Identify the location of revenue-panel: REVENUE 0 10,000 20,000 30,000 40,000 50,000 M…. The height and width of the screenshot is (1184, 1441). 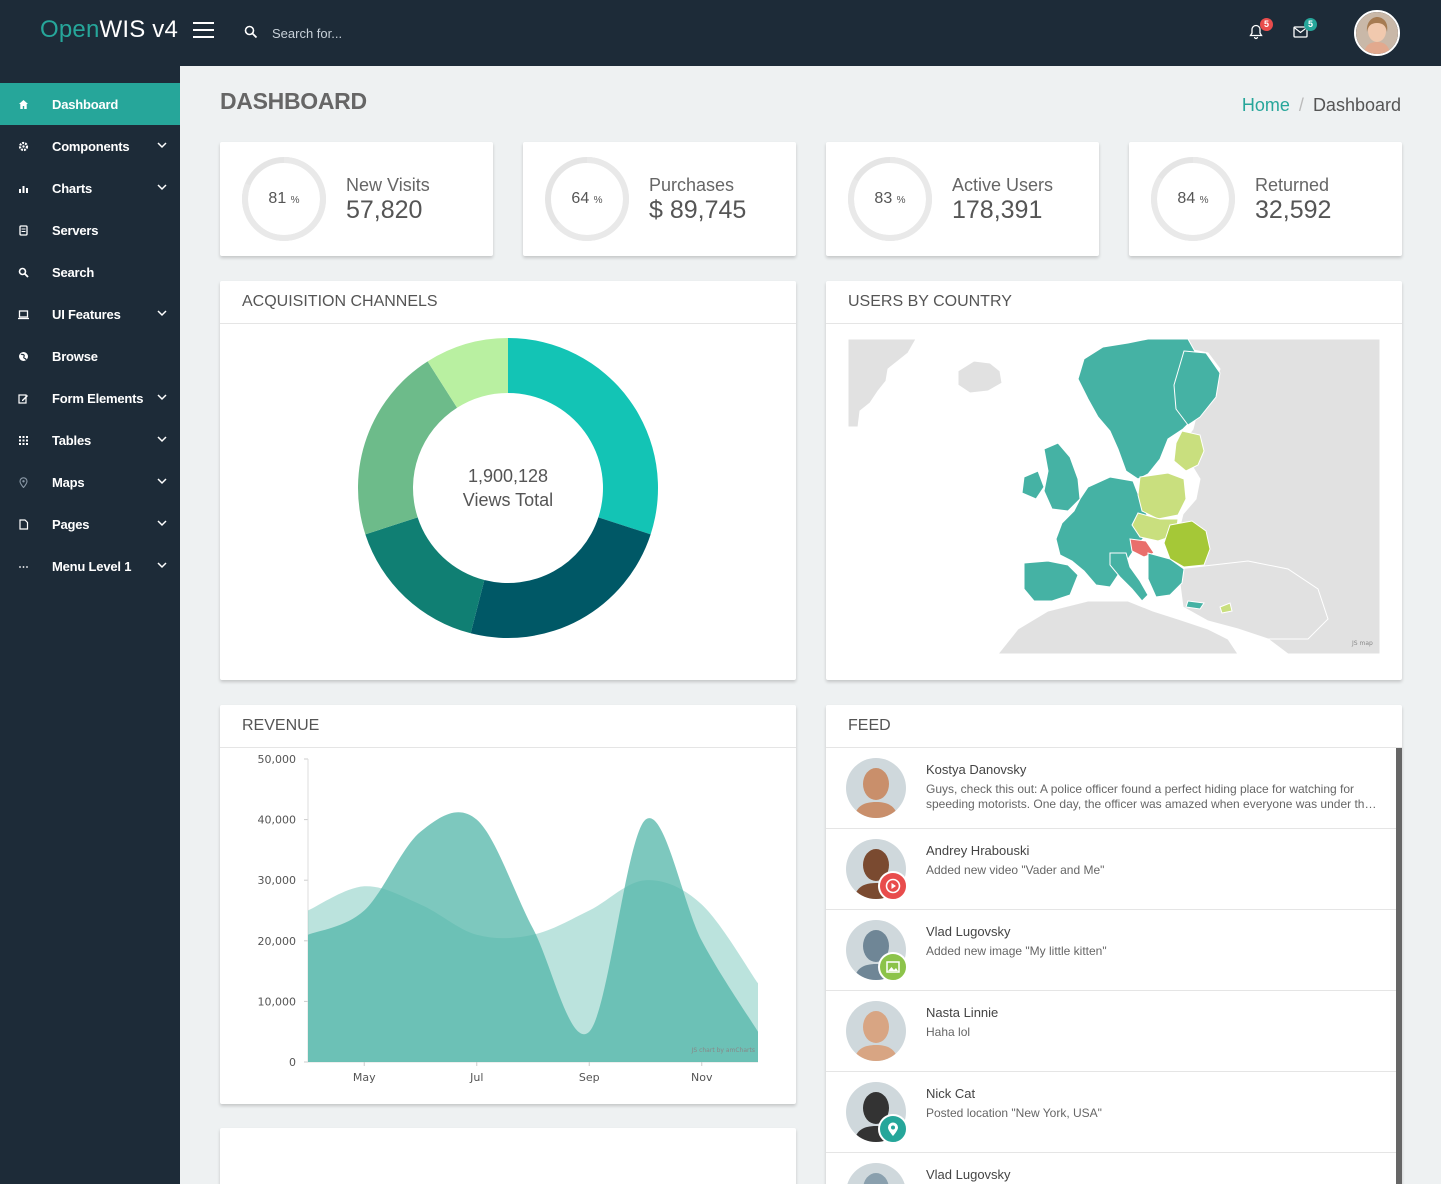
(508, 904).